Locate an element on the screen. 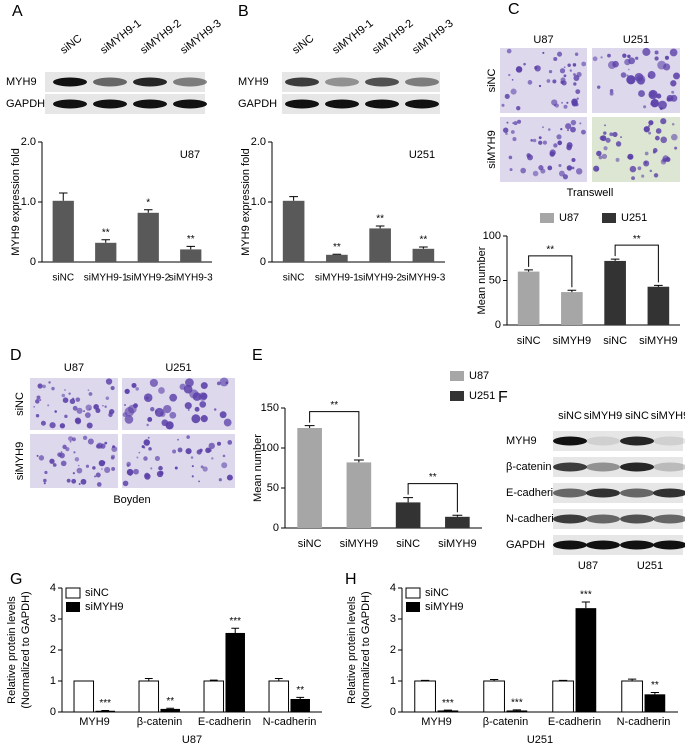  significance: *** is located at coordinates (586, 595).